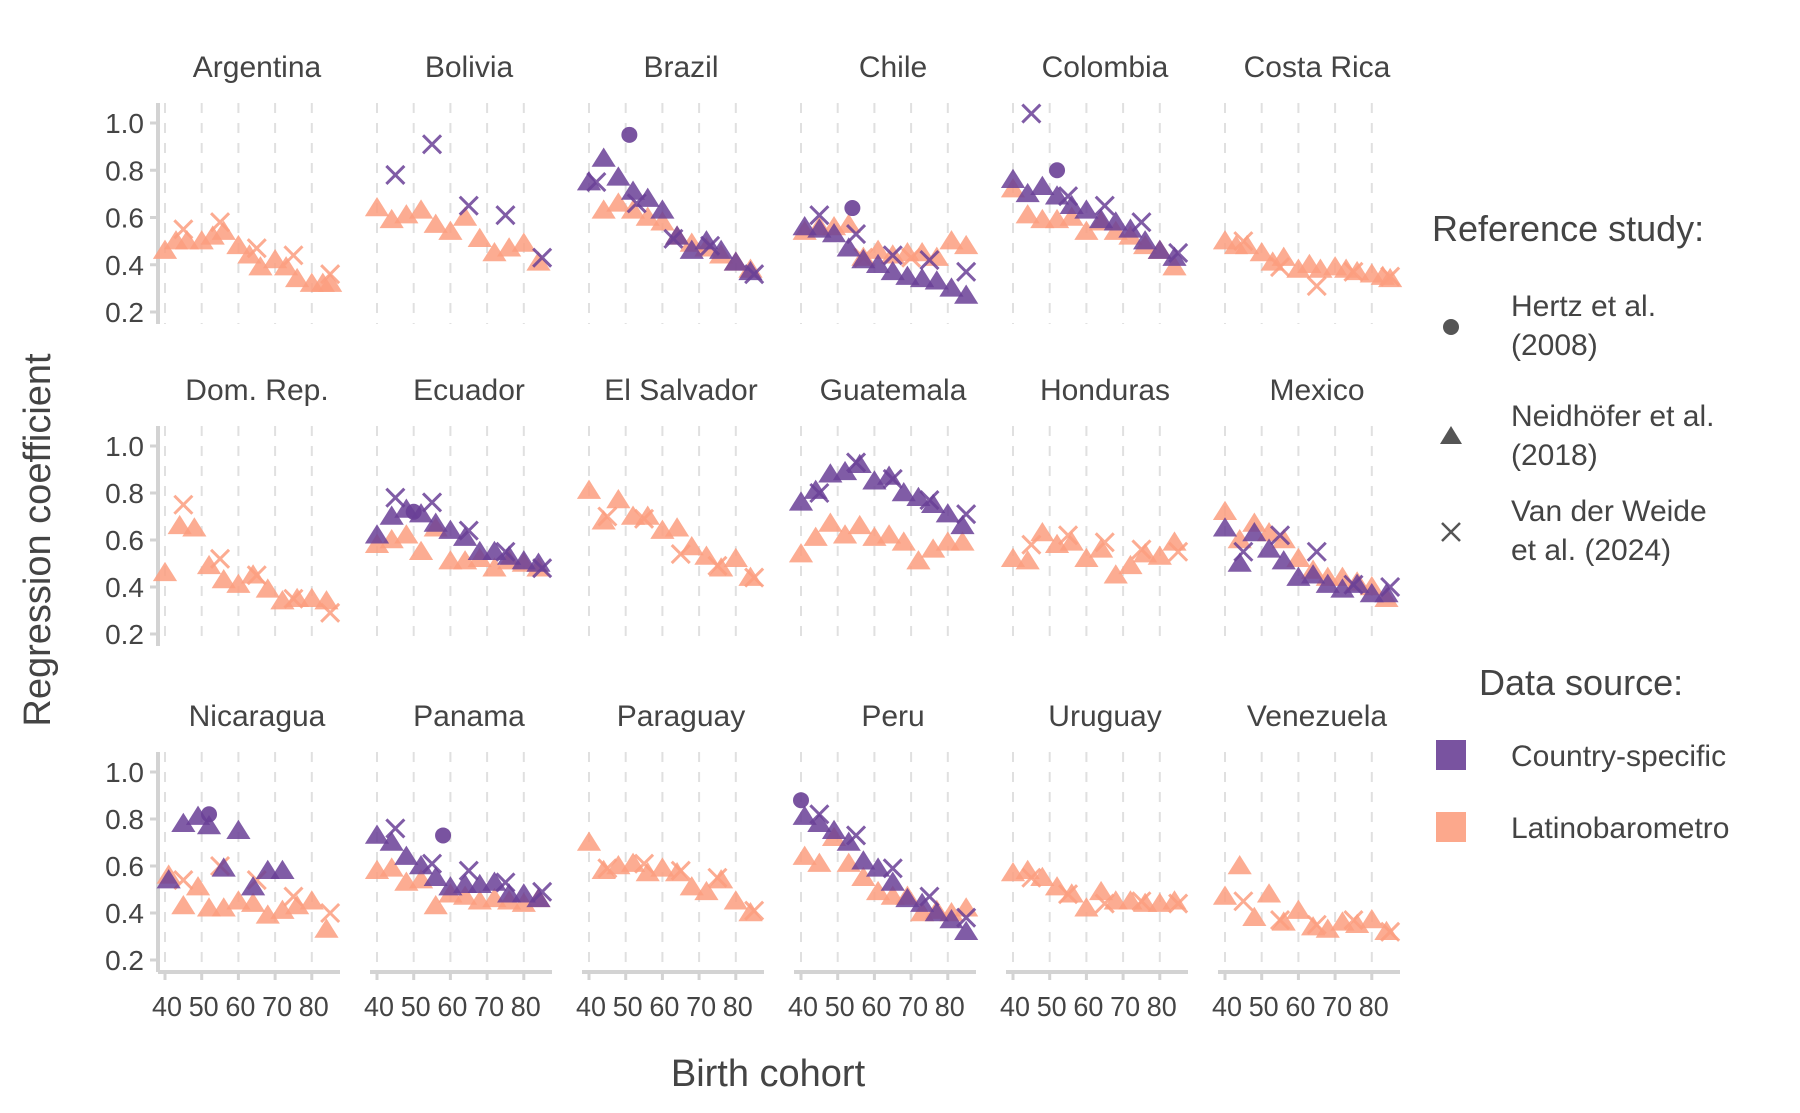 The image size is (1800, 1113). I want to click on panel-bolivia: Bolivia, so click(458, 187).